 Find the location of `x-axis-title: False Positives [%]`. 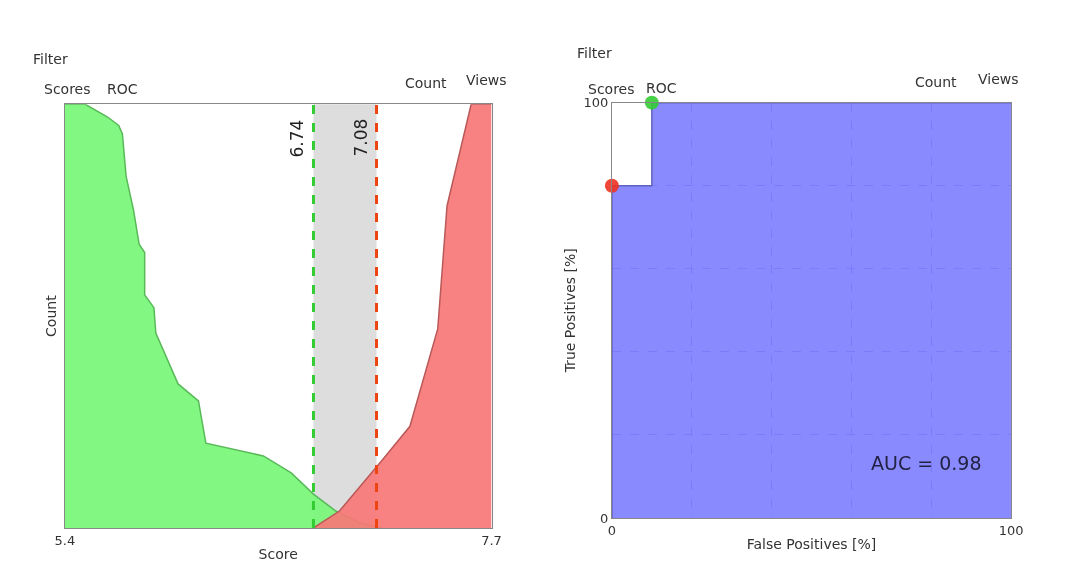

x-axis-title: False Positives [%] is located at coordinates (811, 543).